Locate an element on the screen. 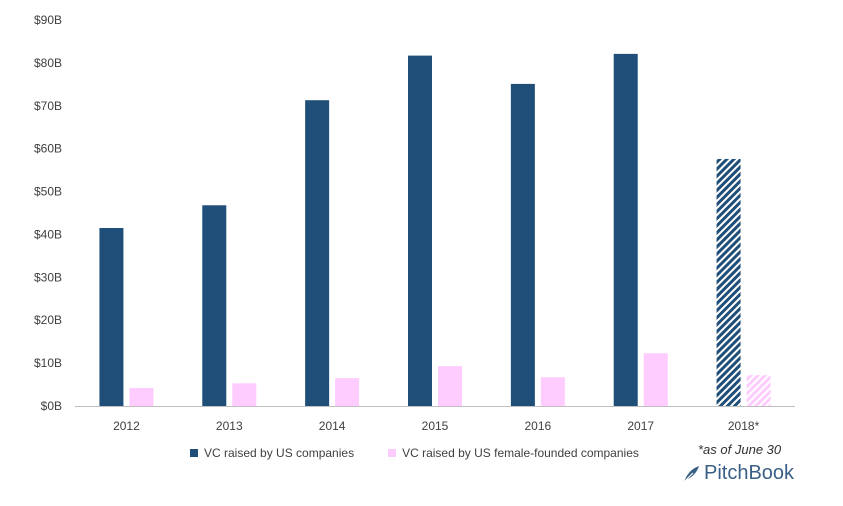 The width and height of the screenshot is (843, 506). y-tick-label: $10B is located at coordinates (48, 363).